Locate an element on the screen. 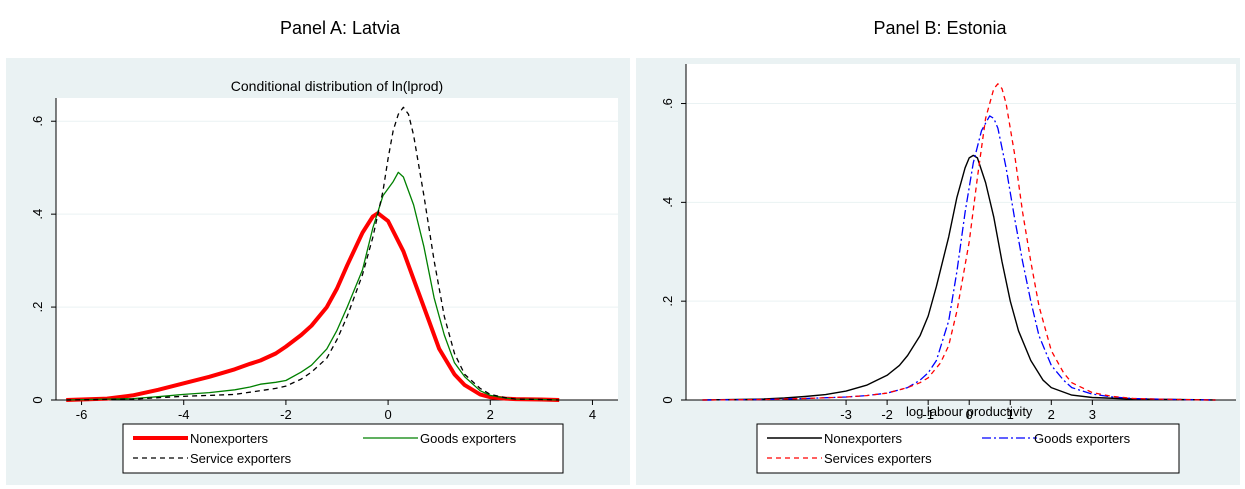 The height and width of the screenshot is (489, 1245). x-tick-label: 4 is located at coordinates (592, 414).